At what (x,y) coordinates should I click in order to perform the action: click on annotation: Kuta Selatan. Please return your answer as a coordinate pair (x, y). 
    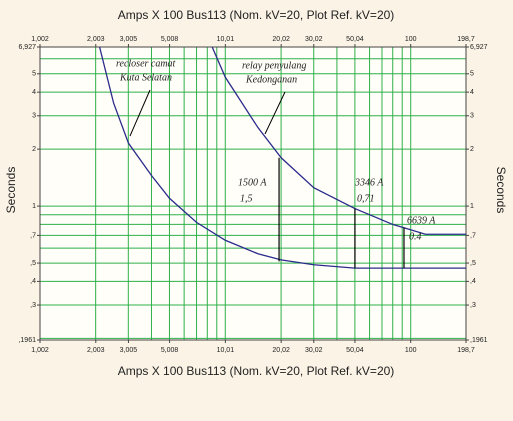
    Looking at the image, I should click on (145, 77).